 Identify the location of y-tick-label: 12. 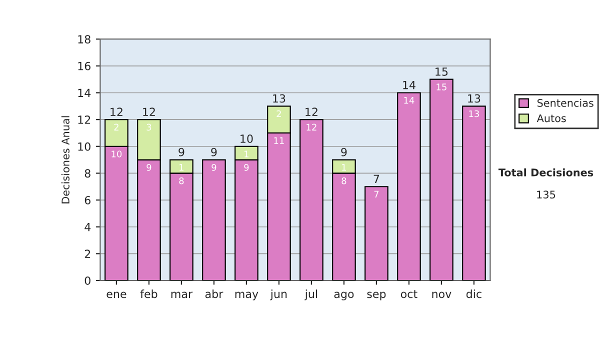
(84, 120).